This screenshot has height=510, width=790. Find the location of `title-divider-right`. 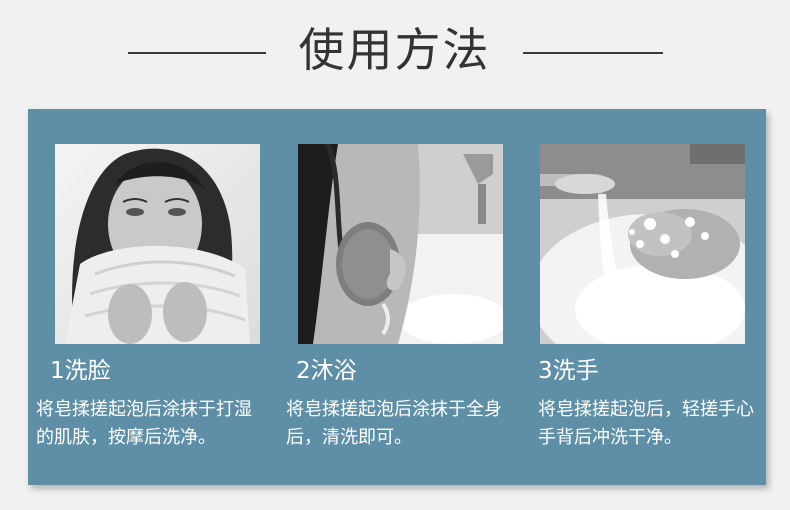

title-divider-right is located at coordinates (593, 53).